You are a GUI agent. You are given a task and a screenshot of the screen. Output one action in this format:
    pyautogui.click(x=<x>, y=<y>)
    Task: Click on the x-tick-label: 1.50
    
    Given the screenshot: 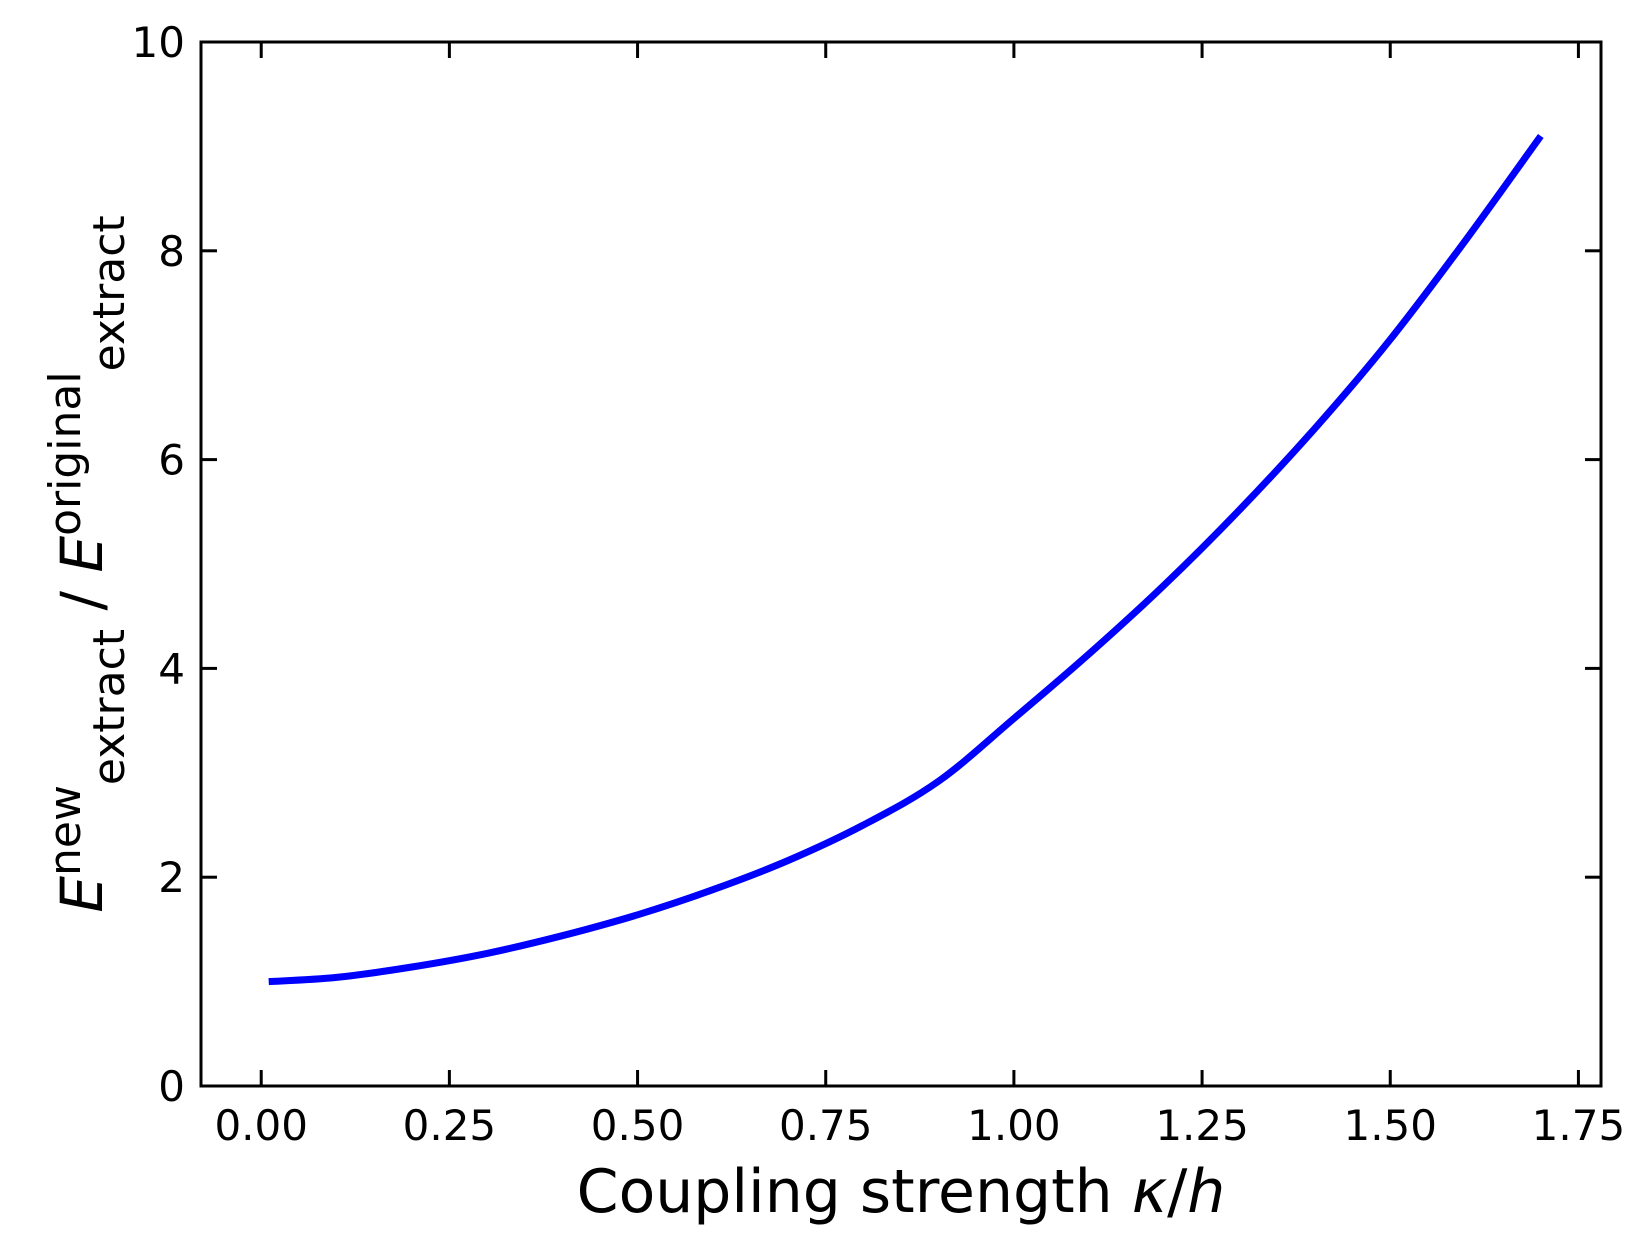 What is the action you would take?
    pyautogui.click(x=1390, y=1125)
    